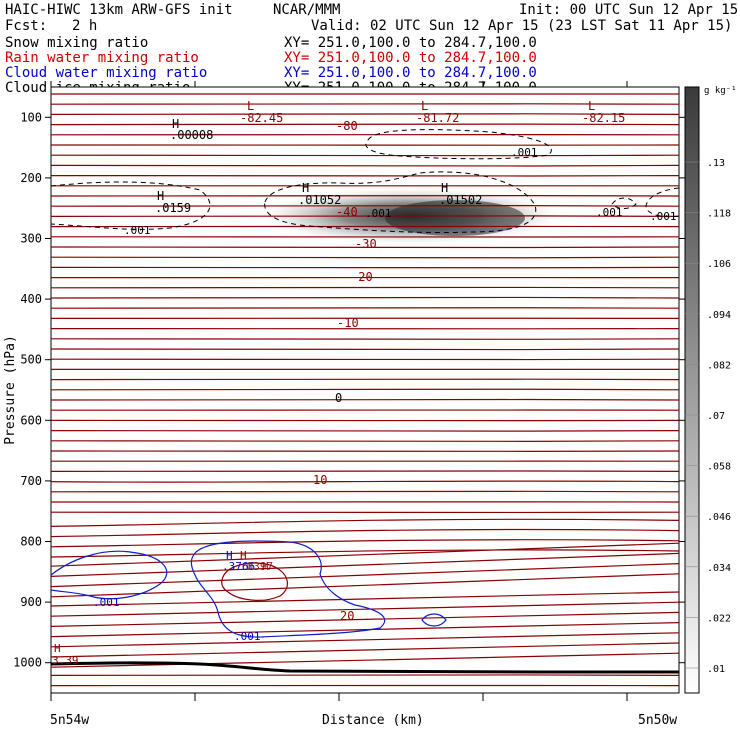 The image size is (740, 740). Describe the element at coordinates (69, 720) in the screenshot. I see `x-left-label: 5n54w` at that location.